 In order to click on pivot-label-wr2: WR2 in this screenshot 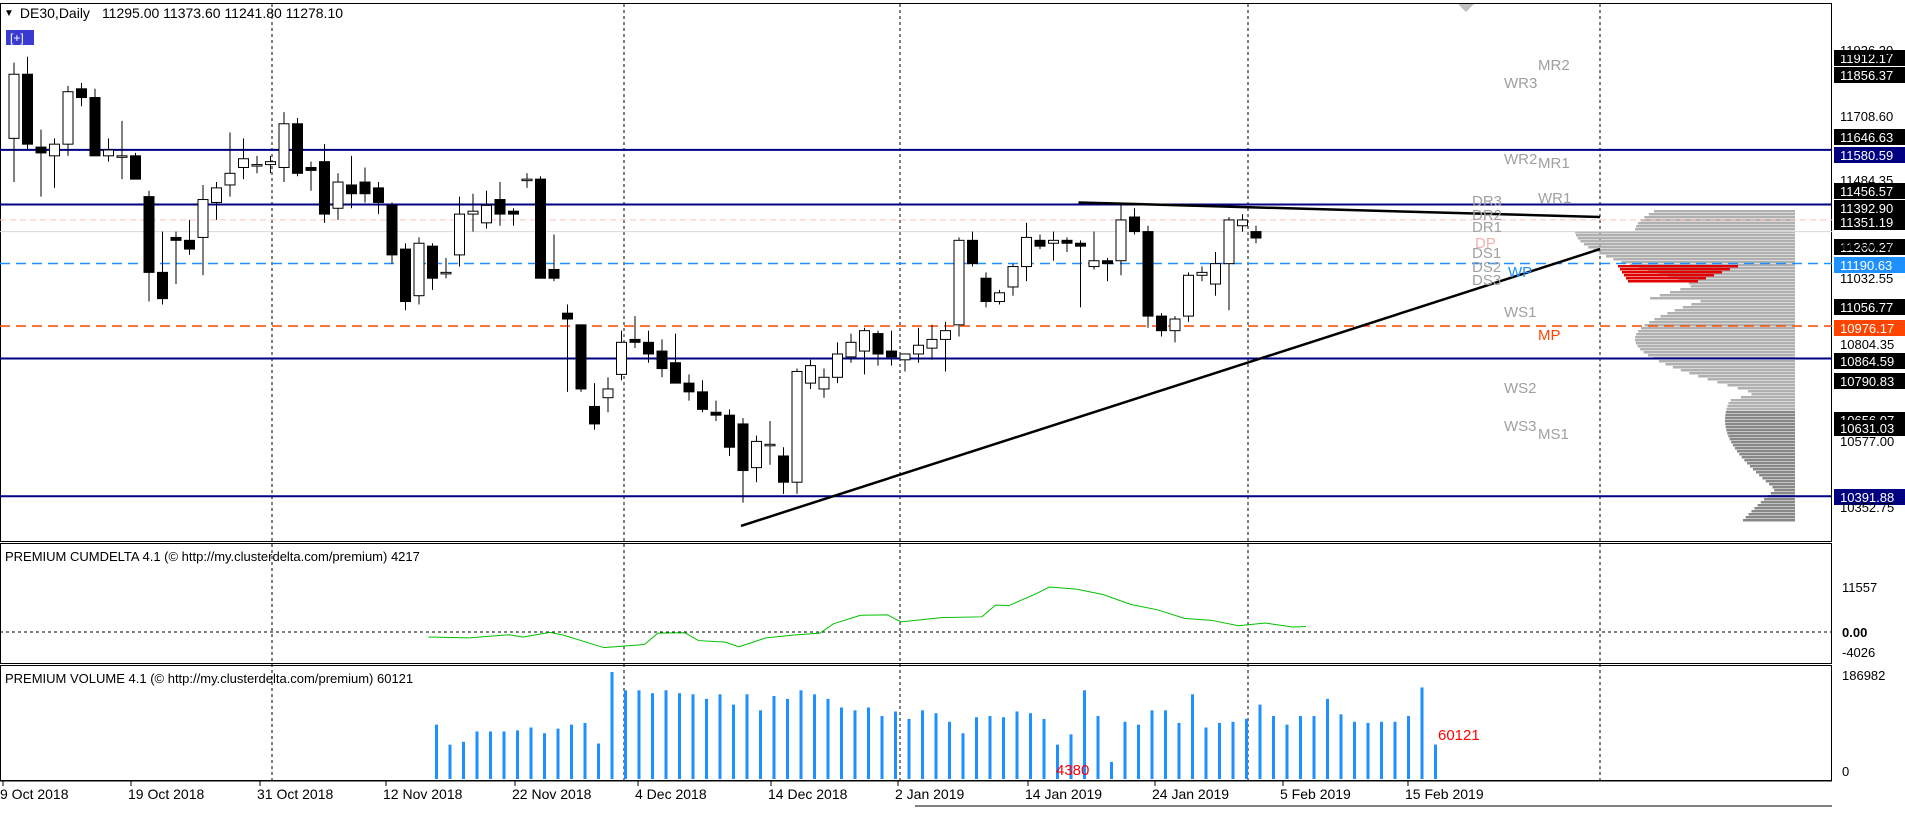, I will do `click(1520, 159)`.